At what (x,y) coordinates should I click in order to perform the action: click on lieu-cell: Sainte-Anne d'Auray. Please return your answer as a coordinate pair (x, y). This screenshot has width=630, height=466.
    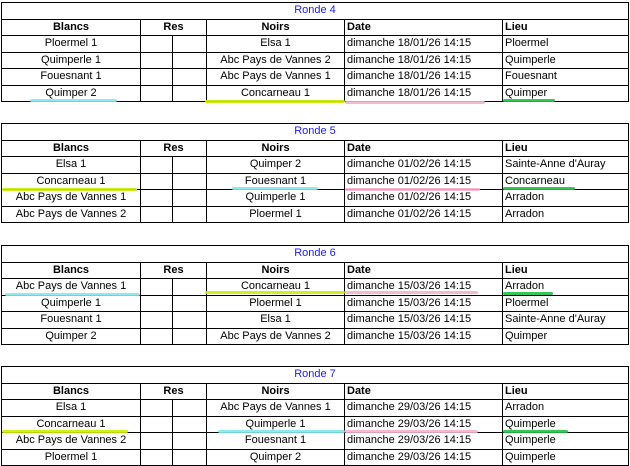
    Looking at the image, I should click on (565, 320).